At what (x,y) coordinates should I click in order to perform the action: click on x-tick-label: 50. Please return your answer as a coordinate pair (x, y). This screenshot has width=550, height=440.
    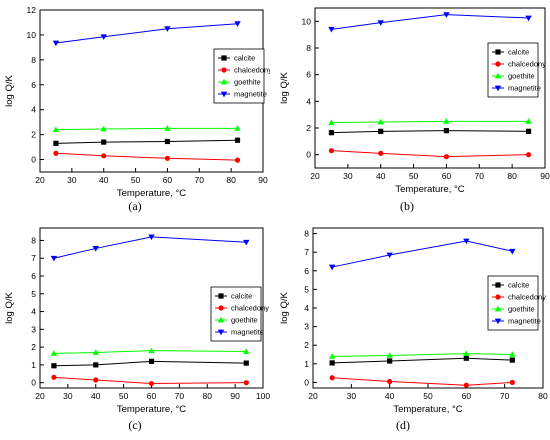
    Looking at the image, I should click on (428, 396).